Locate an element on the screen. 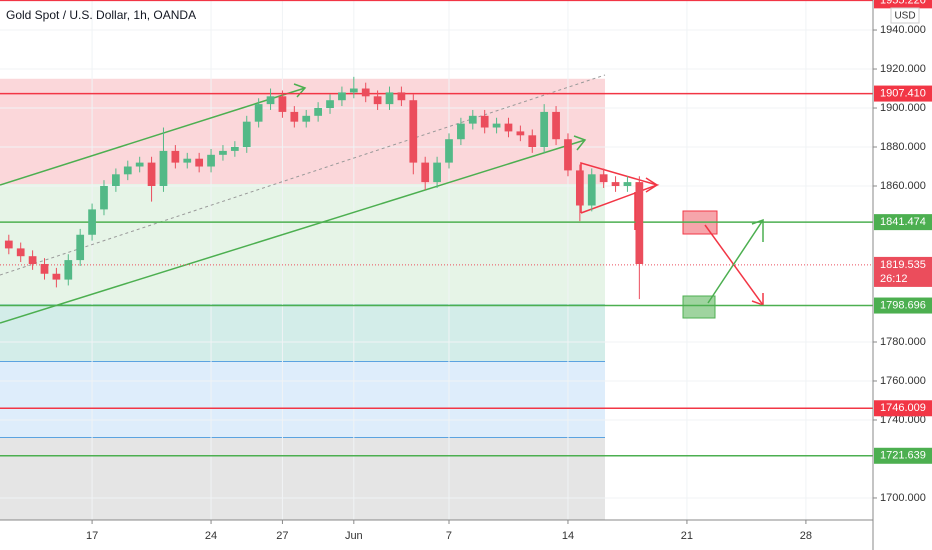 This screenshot has width=932, height=550. y-tick-label: 1900.000 is located at coordinates (903, 108).